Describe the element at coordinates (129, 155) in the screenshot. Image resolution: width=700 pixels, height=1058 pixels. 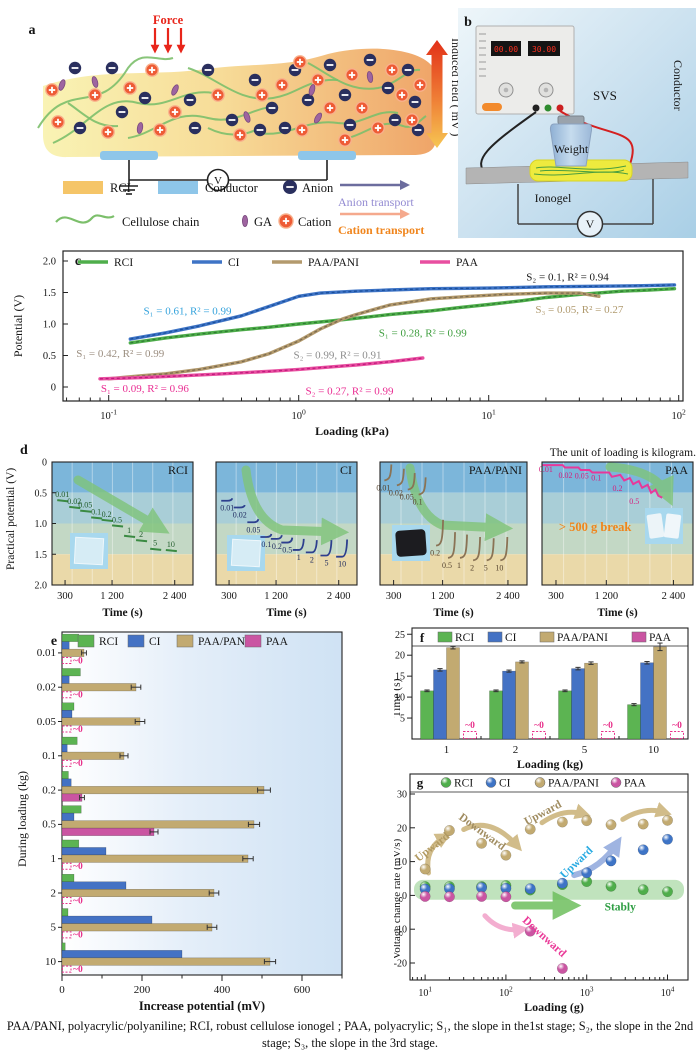
I see `electrode-left` at that location.